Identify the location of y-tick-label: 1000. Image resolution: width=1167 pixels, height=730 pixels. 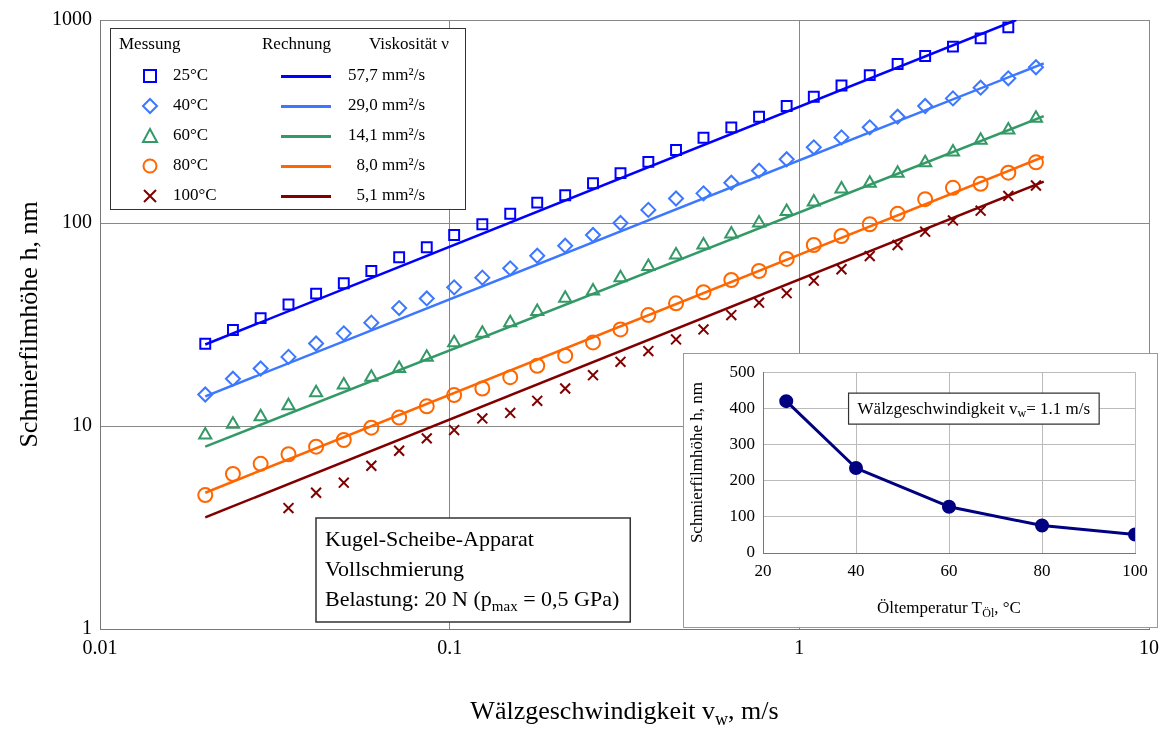
(72, 18).